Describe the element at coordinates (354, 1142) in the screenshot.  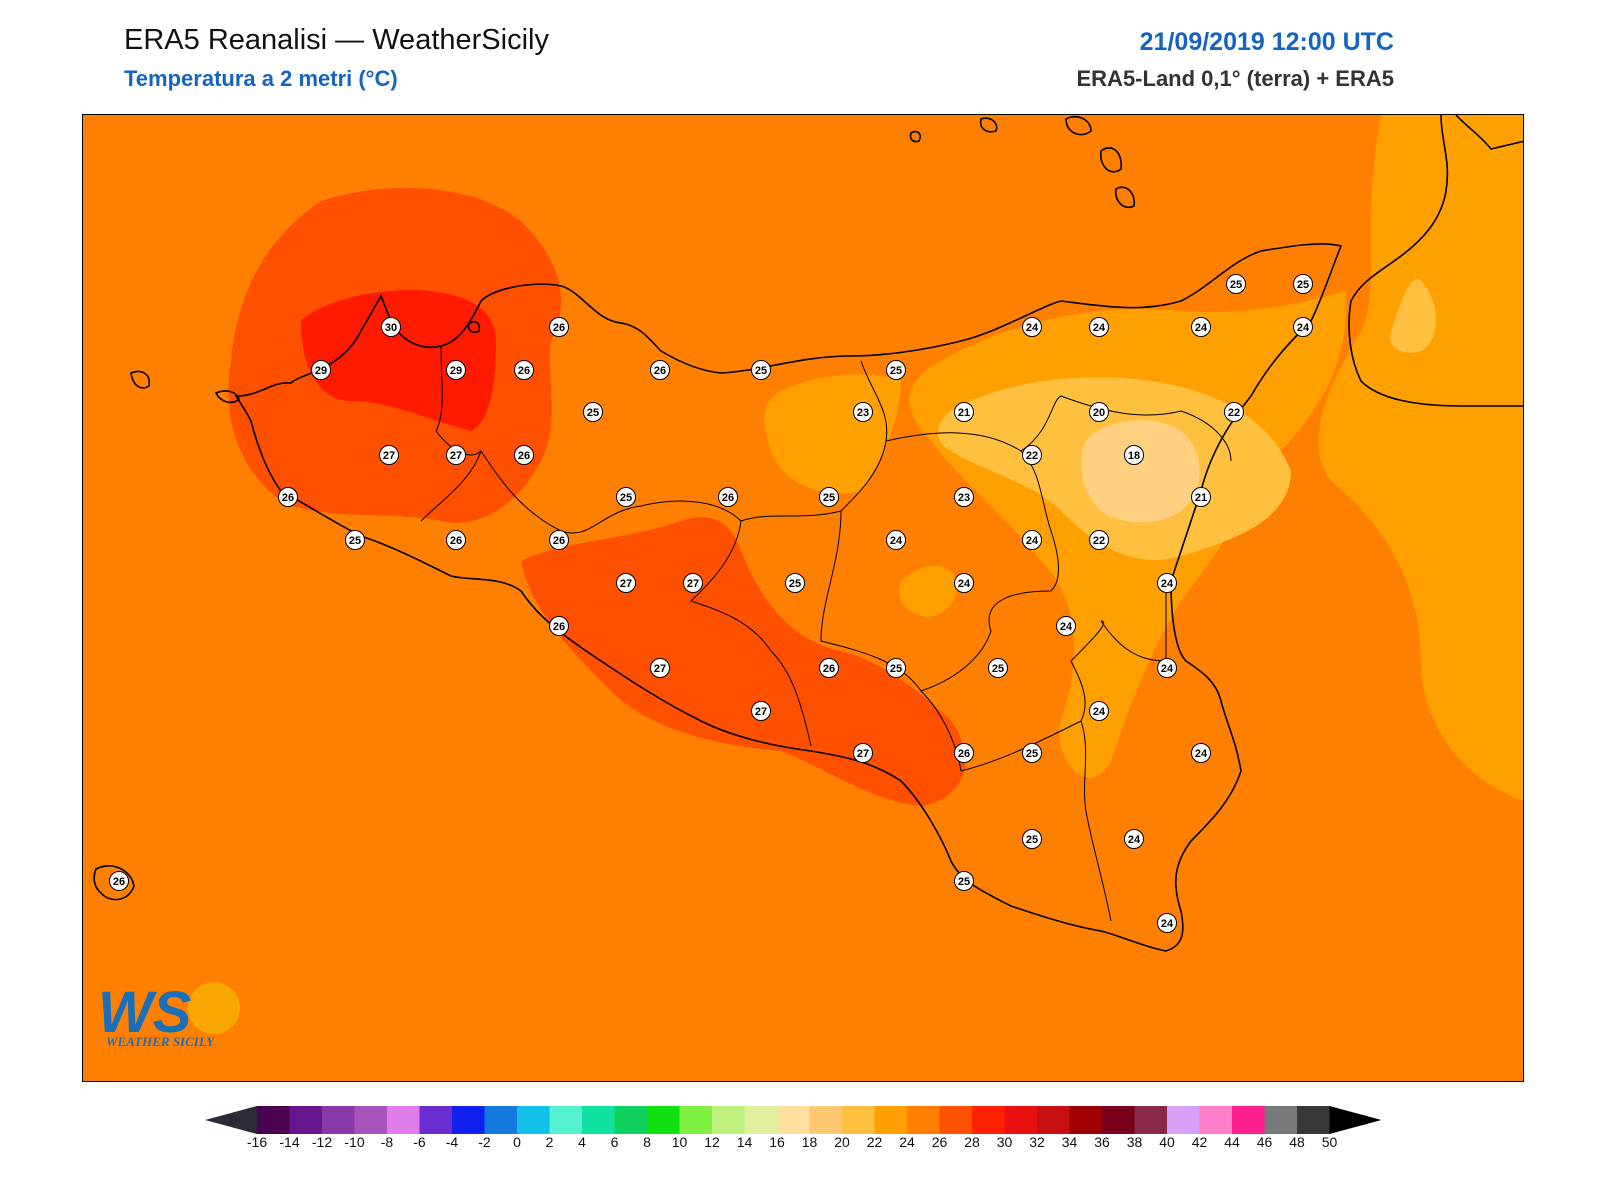
I see `colorbar-tick-label: -10` at that location.